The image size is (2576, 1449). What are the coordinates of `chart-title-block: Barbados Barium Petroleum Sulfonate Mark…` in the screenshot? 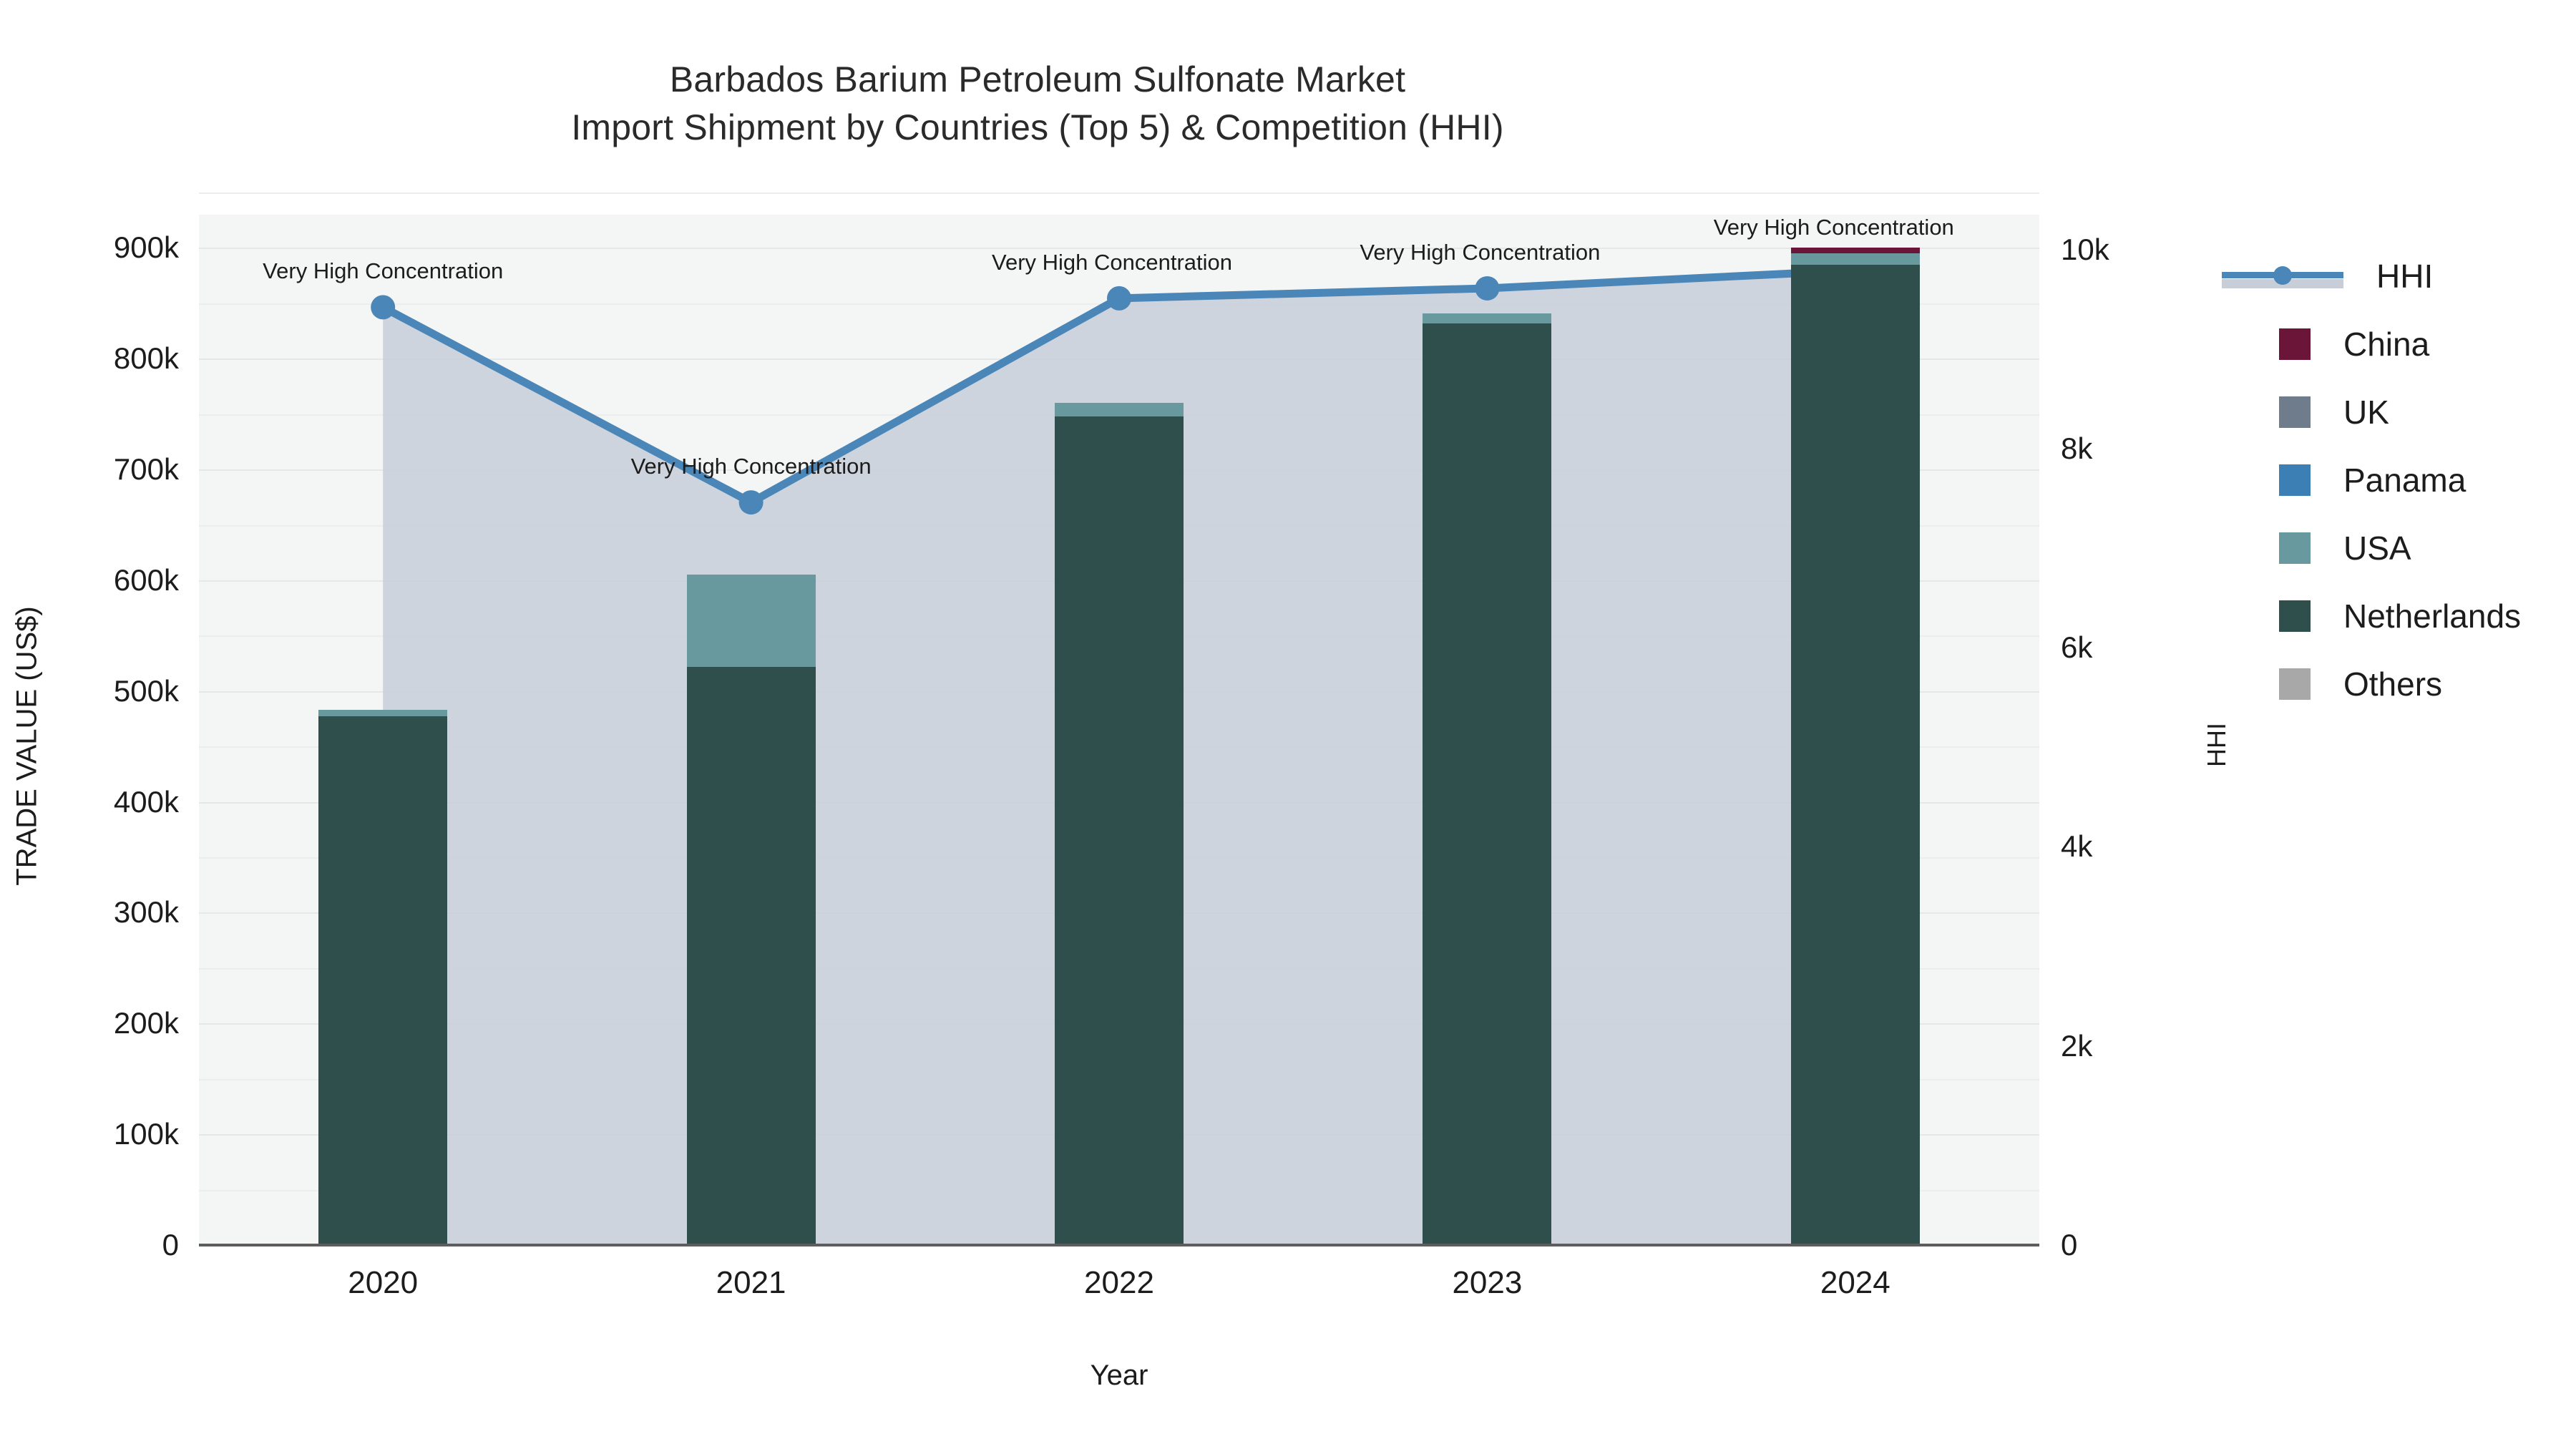 It's located at (1037, 104).